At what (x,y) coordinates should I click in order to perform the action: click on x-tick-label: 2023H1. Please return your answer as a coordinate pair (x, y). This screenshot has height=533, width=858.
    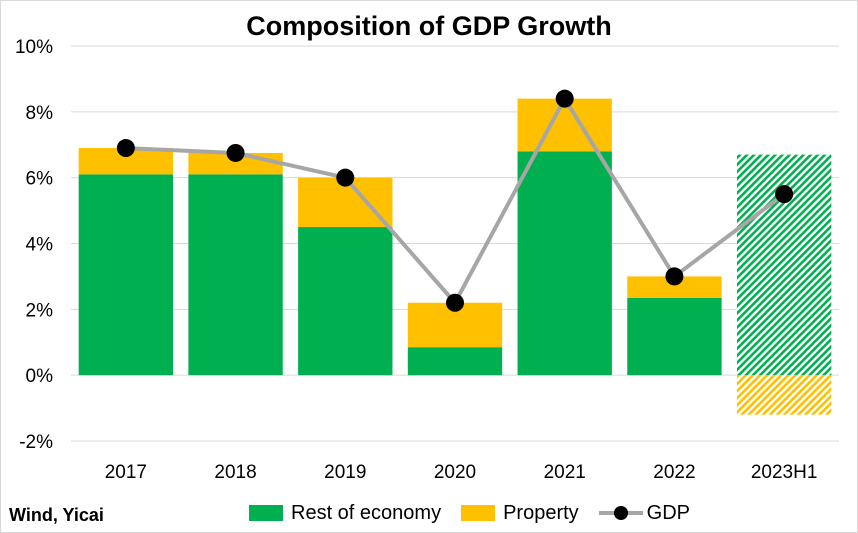
    Looking at the image, I should click on (784, 472).